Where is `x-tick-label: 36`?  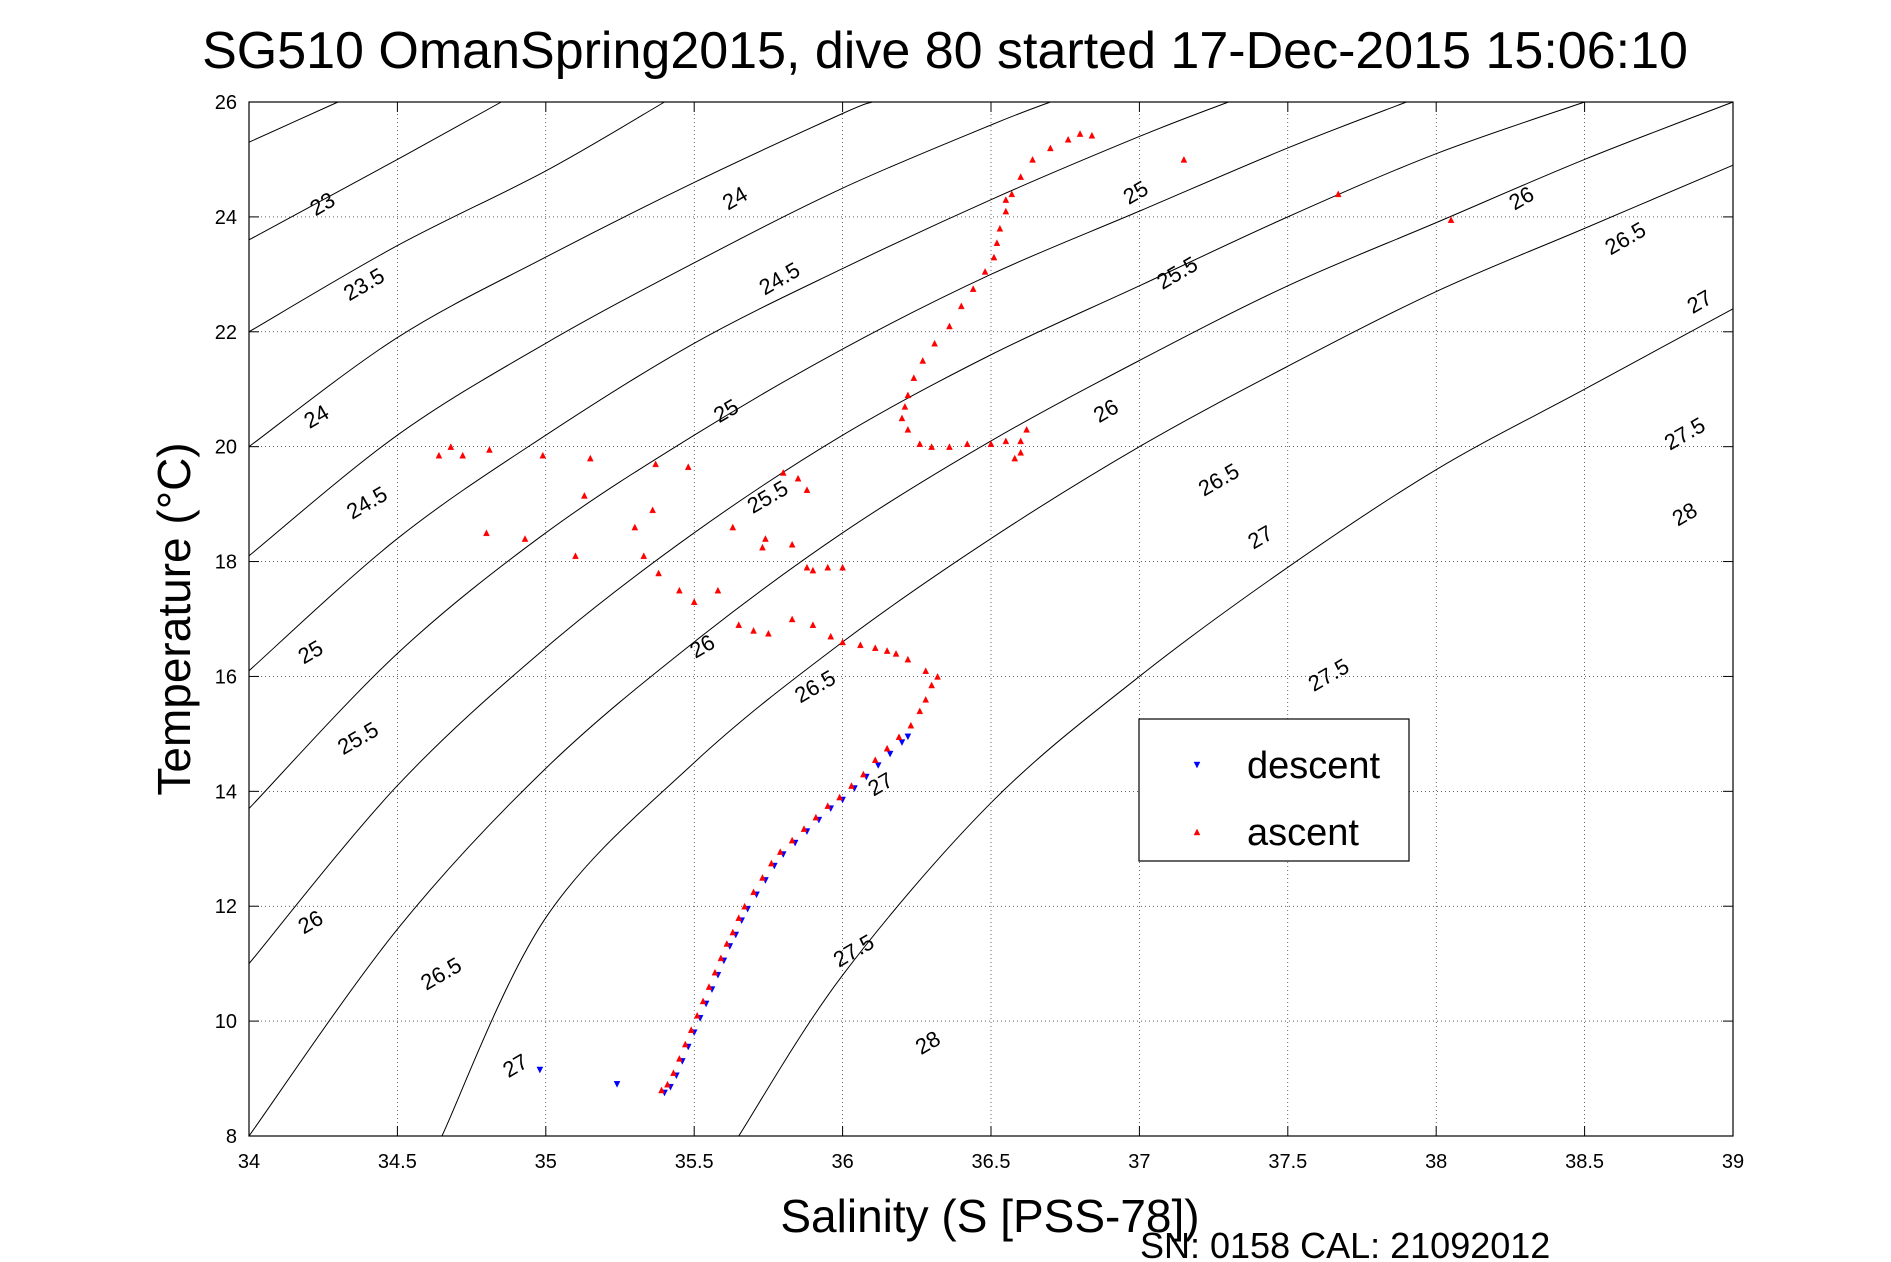
x-tick-label: 36 is located at coordinates (842, 1162).